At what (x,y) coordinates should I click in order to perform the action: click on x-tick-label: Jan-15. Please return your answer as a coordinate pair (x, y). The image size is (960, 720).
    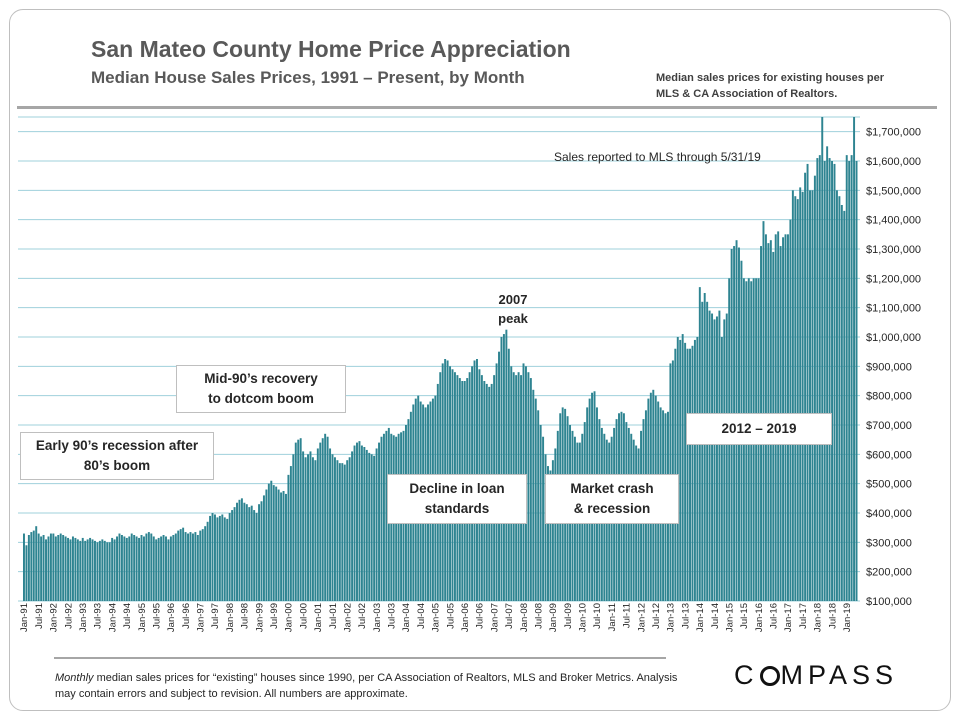
    Looking at the image, I should click on (729, 617).